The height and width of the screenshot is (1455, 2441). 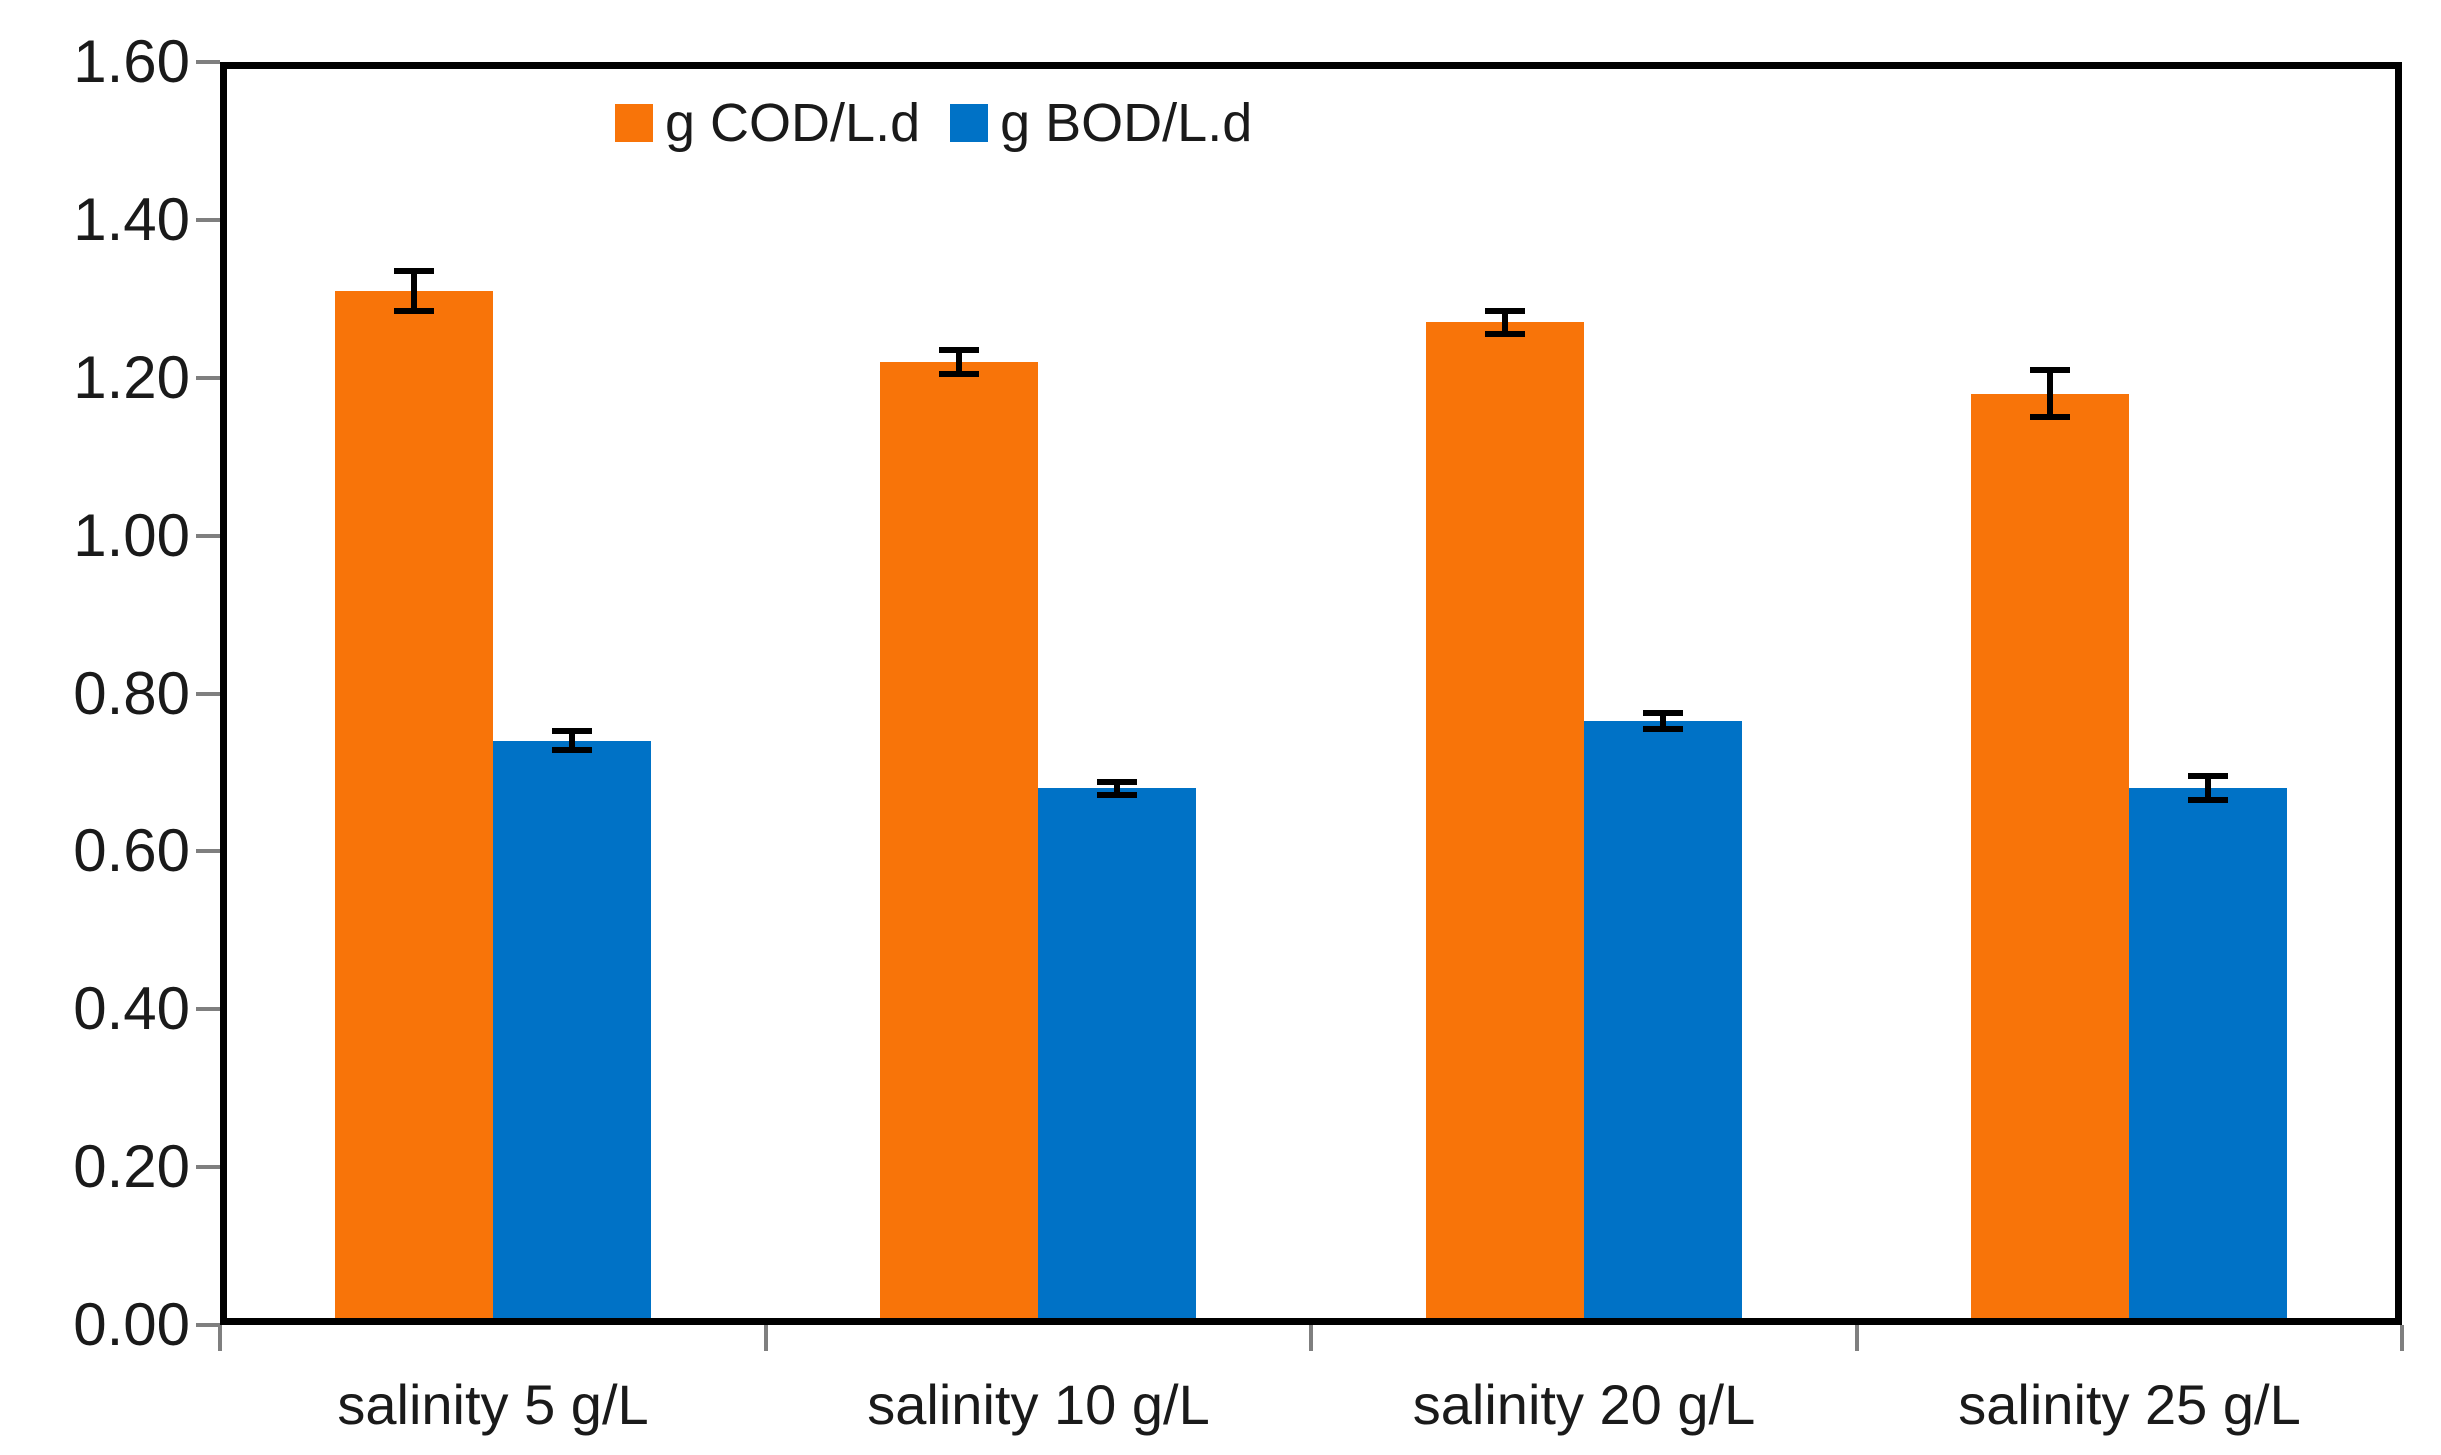 What do you see at coordinates (1038, 1404) in the screenshot?
I see `x-axis-category-label: salinity 10 g/L` at bounding box center [1038, 1404].